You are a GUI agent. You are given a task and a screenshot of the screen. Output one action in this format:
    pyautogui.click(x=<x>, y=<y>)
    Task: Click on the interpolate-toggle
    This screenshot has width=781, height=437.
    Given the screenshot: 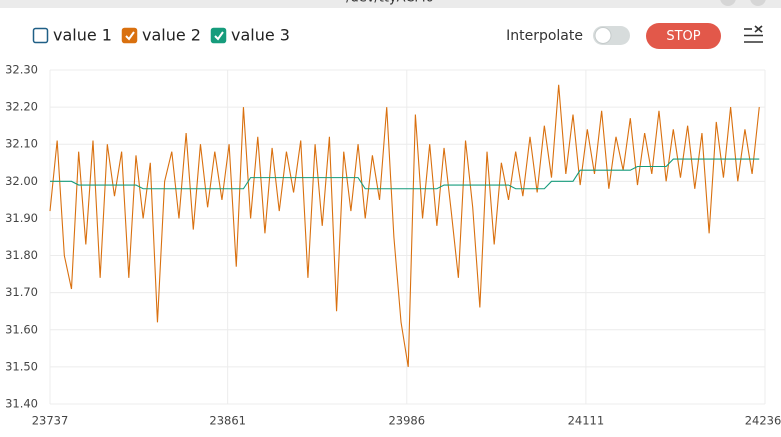 What is the action you would take?
    pyautogui.click(x=611, y=35)
    